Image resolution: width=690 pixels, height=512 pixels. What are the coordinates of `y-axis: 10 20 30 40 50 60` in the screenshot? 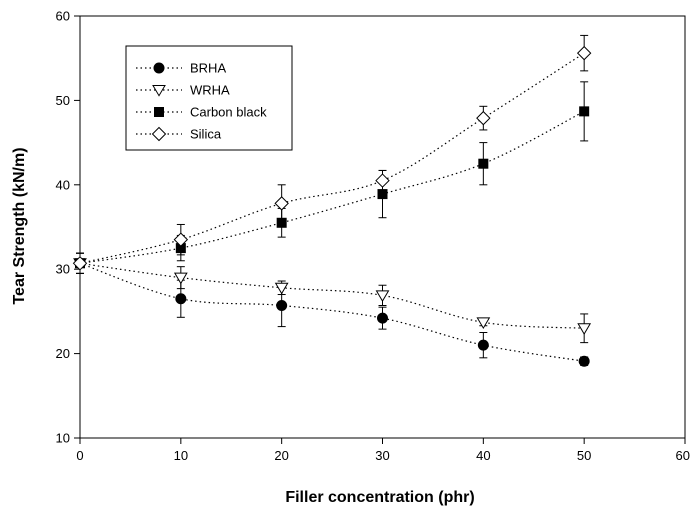 It's located at (68, 227).